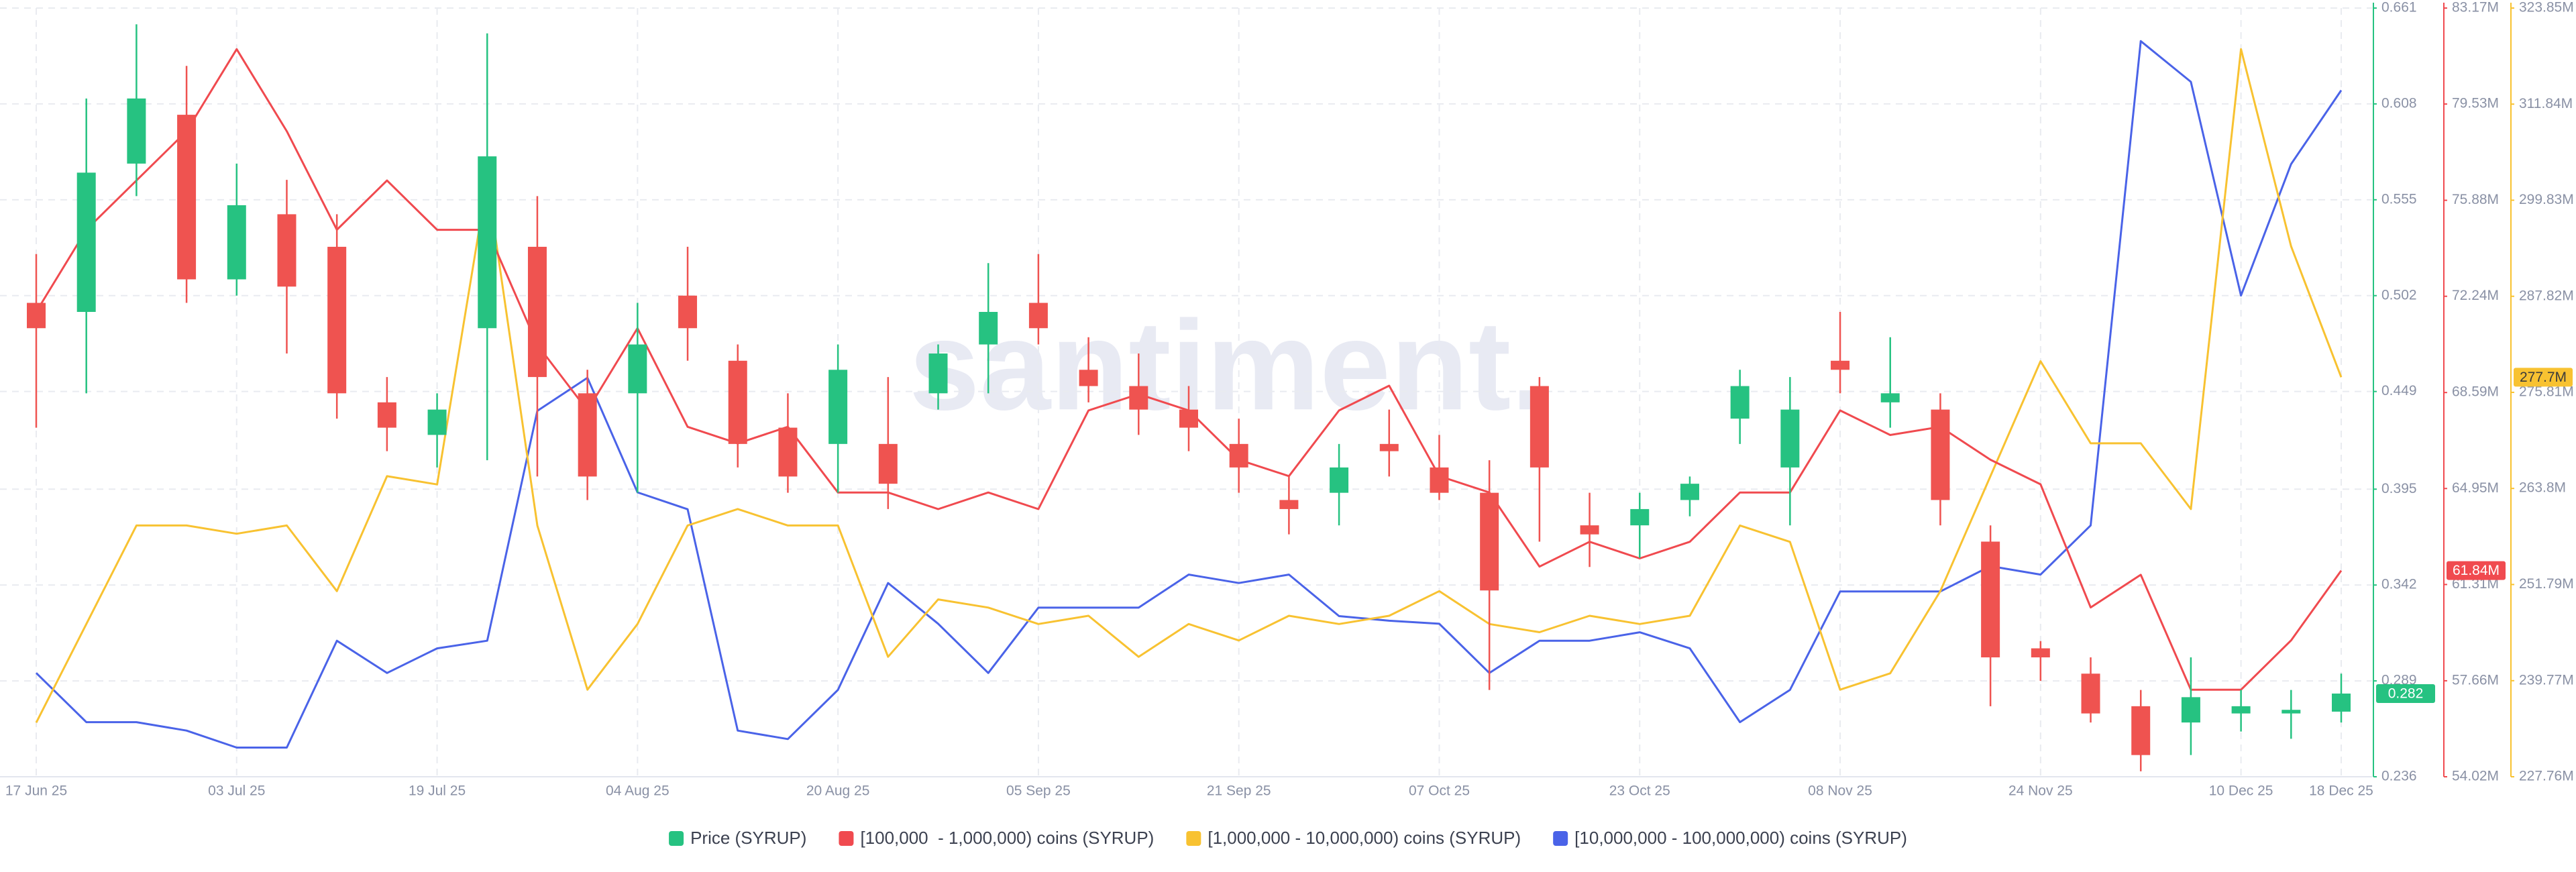  What do you see at coordinates (1439, 791) in the screenshot?
I see `x-tick-label: 07 Oct 25` at bounding box center [1439, 791].